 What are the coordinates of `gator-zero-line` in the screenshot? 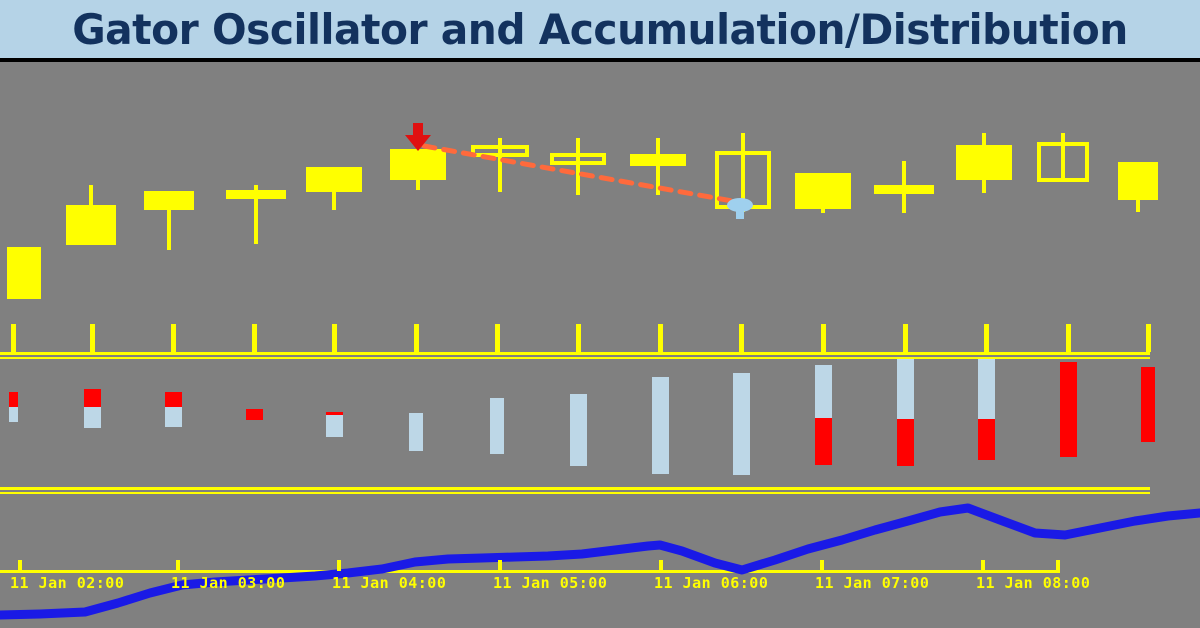 It's located at (575, 353).